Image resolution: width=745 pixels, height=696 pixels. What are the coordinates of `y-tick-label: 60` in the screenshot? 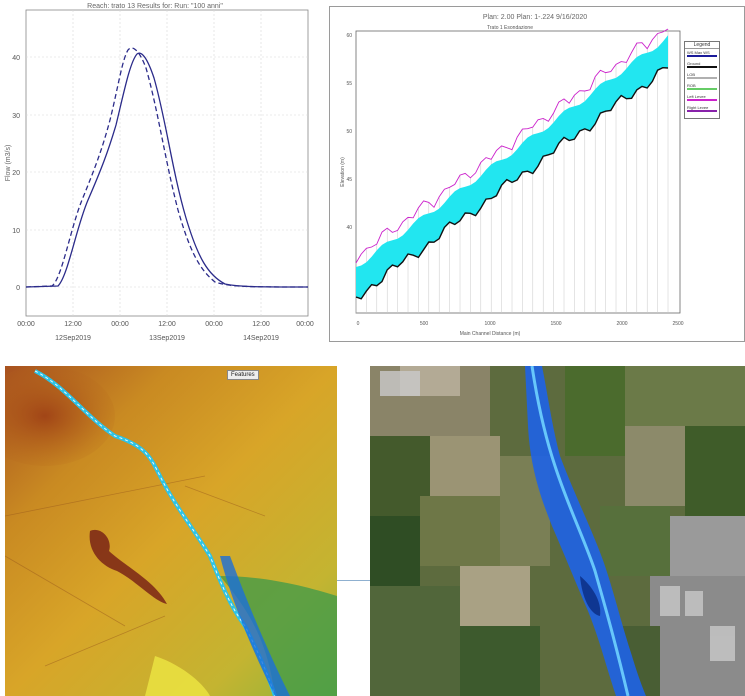 It's located at (349, 36).